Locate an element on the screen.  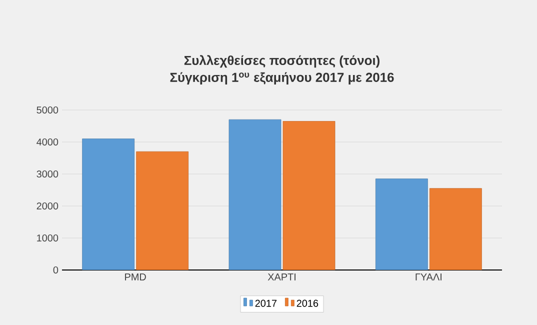
chart-title: Συλλεχθείσες ποσότητες (τόνοι) is located at coordinates (282, 61).